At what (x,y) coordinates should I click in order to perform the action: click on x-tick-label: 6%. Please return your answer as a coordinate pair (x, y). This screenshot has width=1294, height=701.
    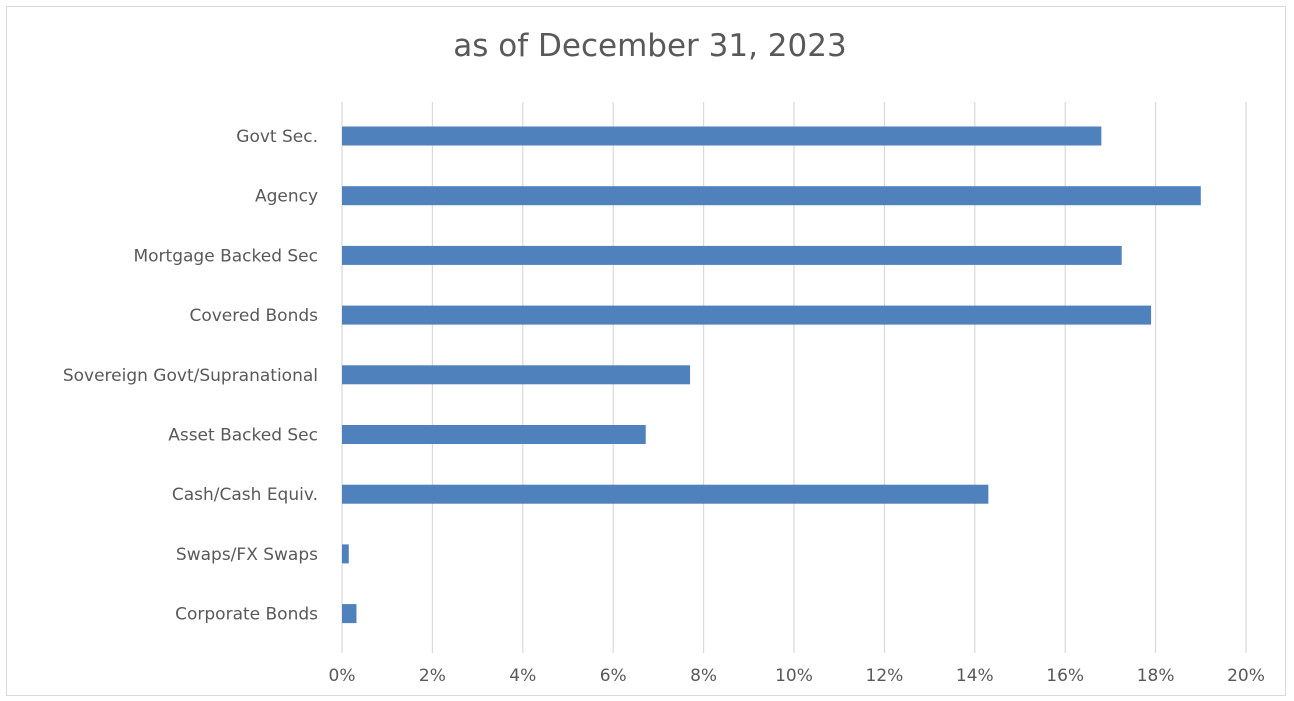
    Looking at the image, I should click on (613, 676).